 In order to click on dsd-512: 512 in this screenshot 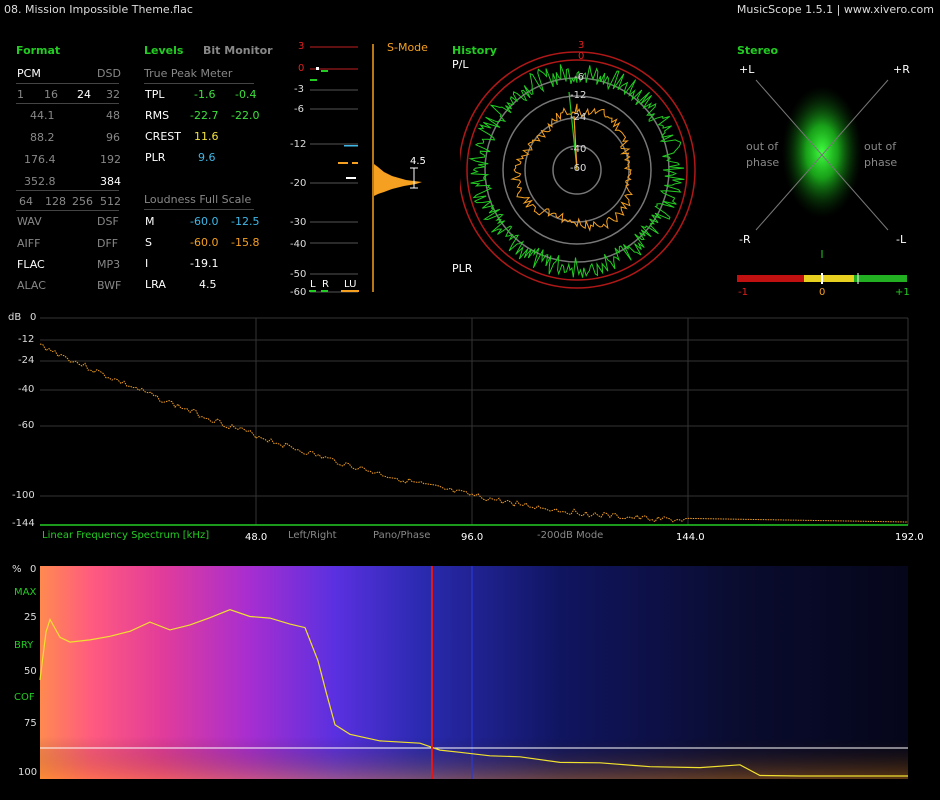, I will do `click(110, 201)`.